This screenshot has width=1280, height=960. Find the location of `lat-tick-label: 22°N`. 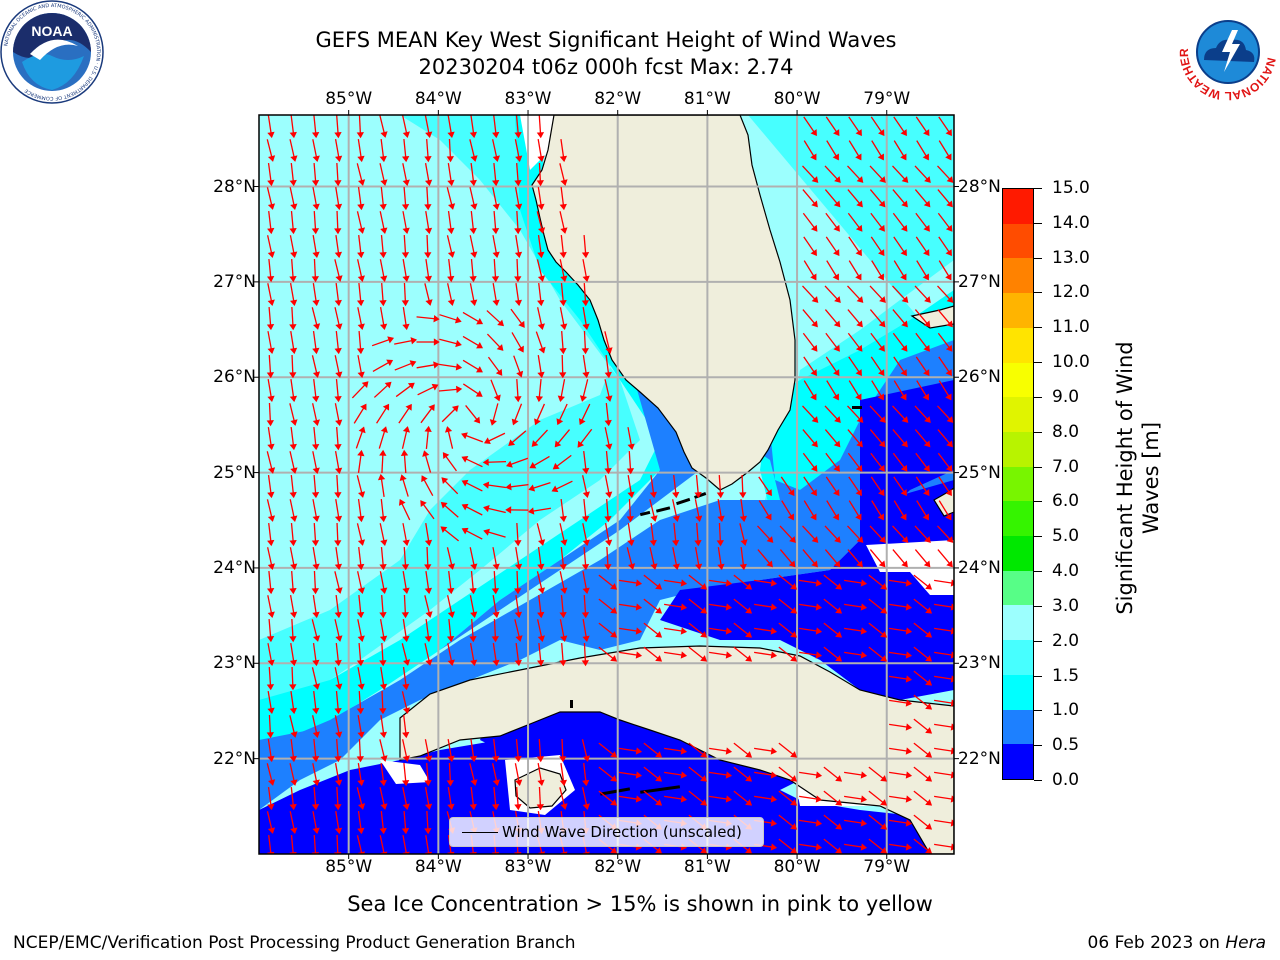

lat-tick-label: 22°N is located at coordinates (234, 758).